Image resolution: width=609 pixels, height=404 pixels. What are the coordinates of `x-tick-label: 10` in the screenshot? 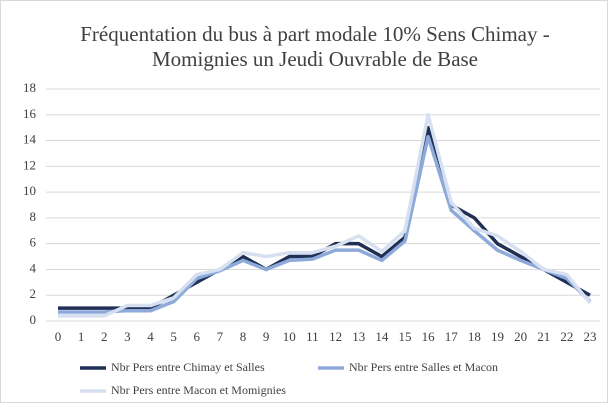 It's located at (289, 336).